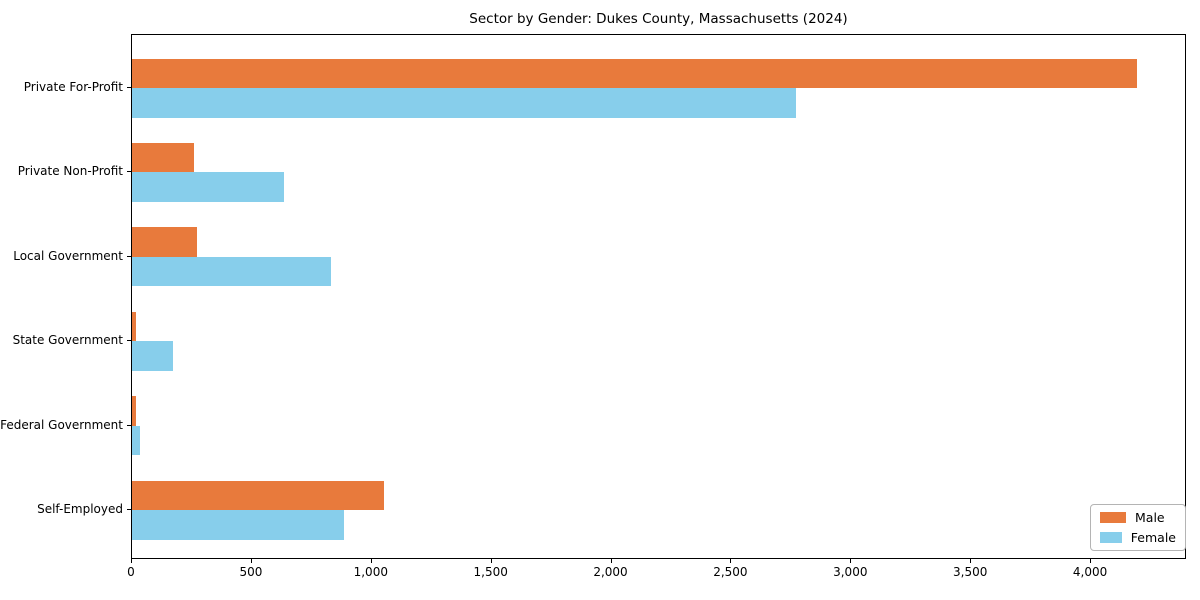 This screenshot has width=1200, height=600. Describe the element at coordinates (850, 572) in the screenshot. I see `x-tick-label-3000: 3,000` at that location.